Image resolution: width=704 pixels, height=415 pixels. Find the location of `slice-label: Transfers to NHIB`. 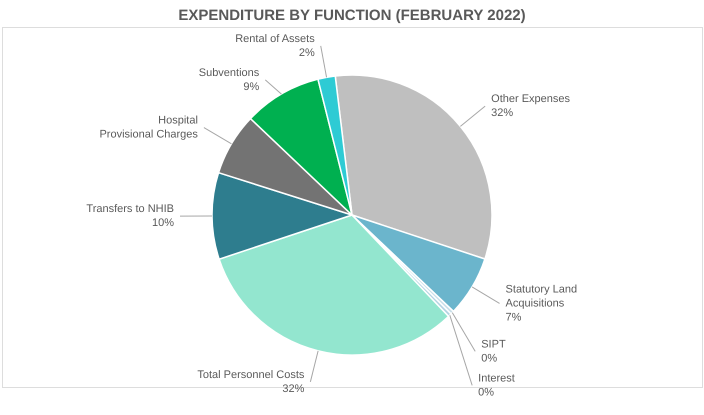

slice-label: Transfers to NHIB is located at coordinates (130, 209).